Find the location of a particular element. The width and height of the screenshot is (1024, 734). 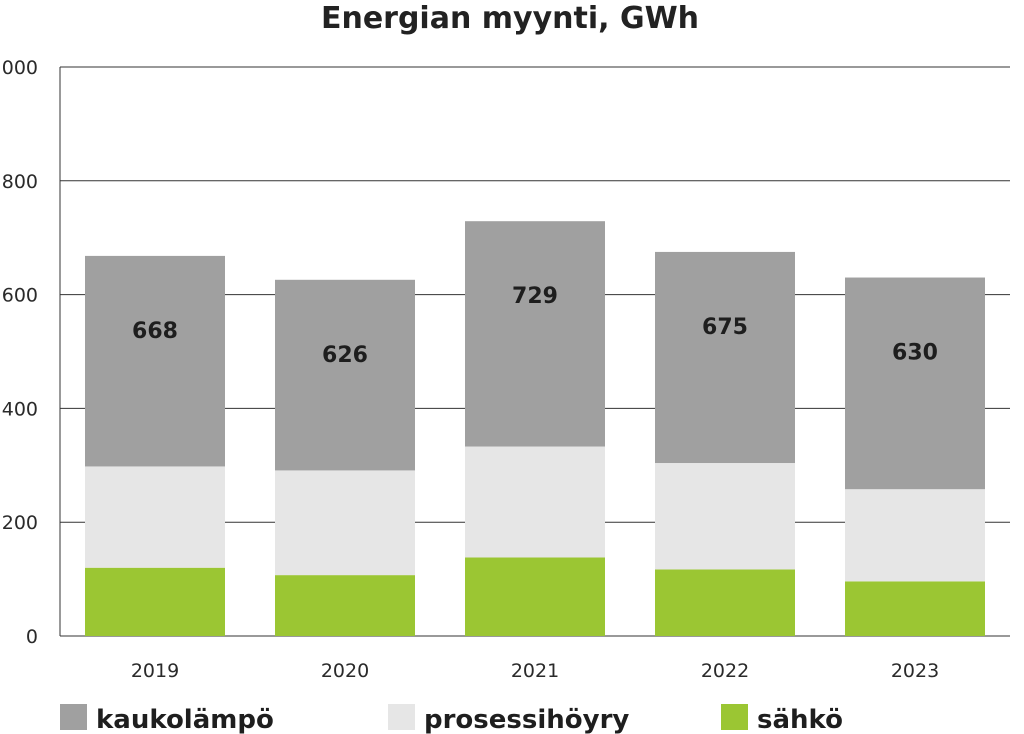

x-tick-label: 2023 is located at coordinates (915, 671).